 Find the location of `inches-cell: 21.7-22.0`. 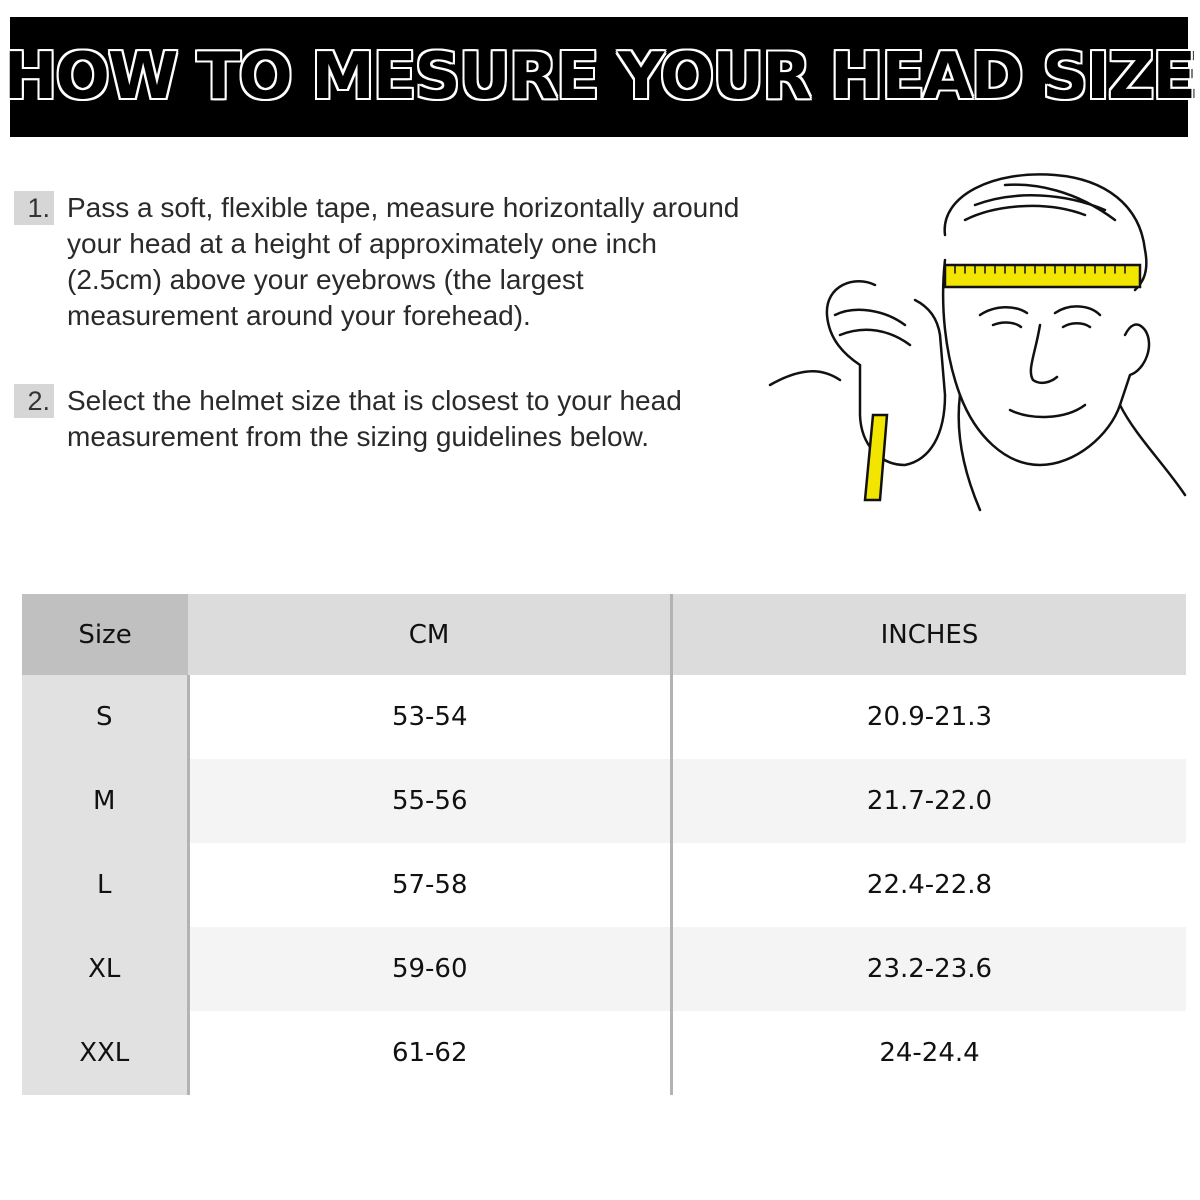

inches-cell: 21.7-22.0 is located at coordinates (928, 801).